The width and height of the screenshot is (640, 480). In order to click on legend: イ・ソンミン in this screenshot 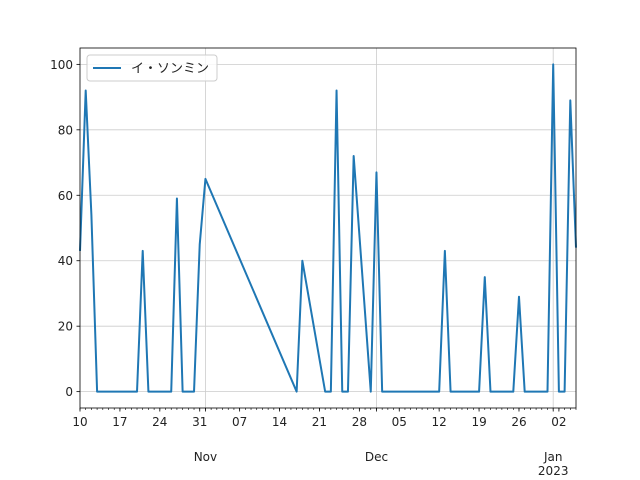, I will do `click(152, 68)`.